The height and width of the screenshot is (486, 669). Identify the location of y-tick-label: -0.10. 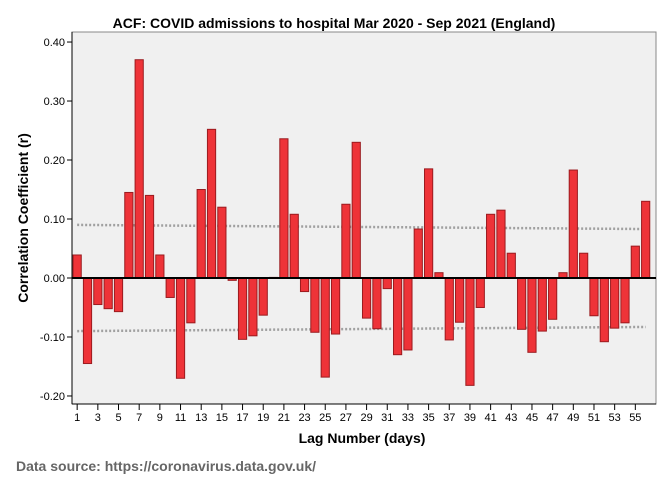
(52, 338).